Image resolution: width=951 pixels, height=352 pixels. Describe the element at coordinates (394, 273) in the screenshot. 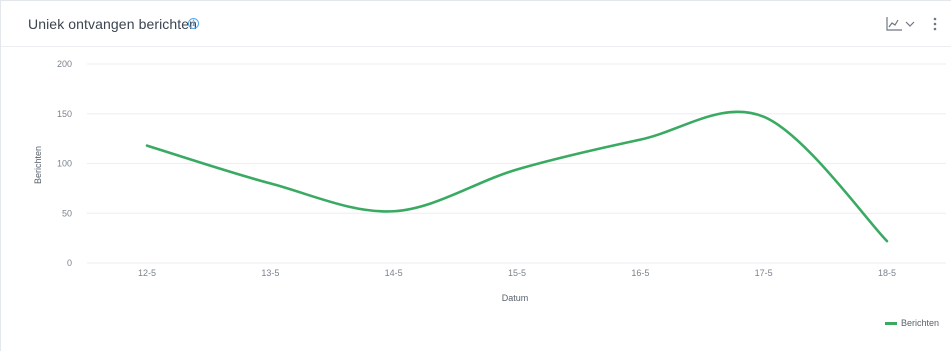

I see `x-tick-label: 14-5` at that location.